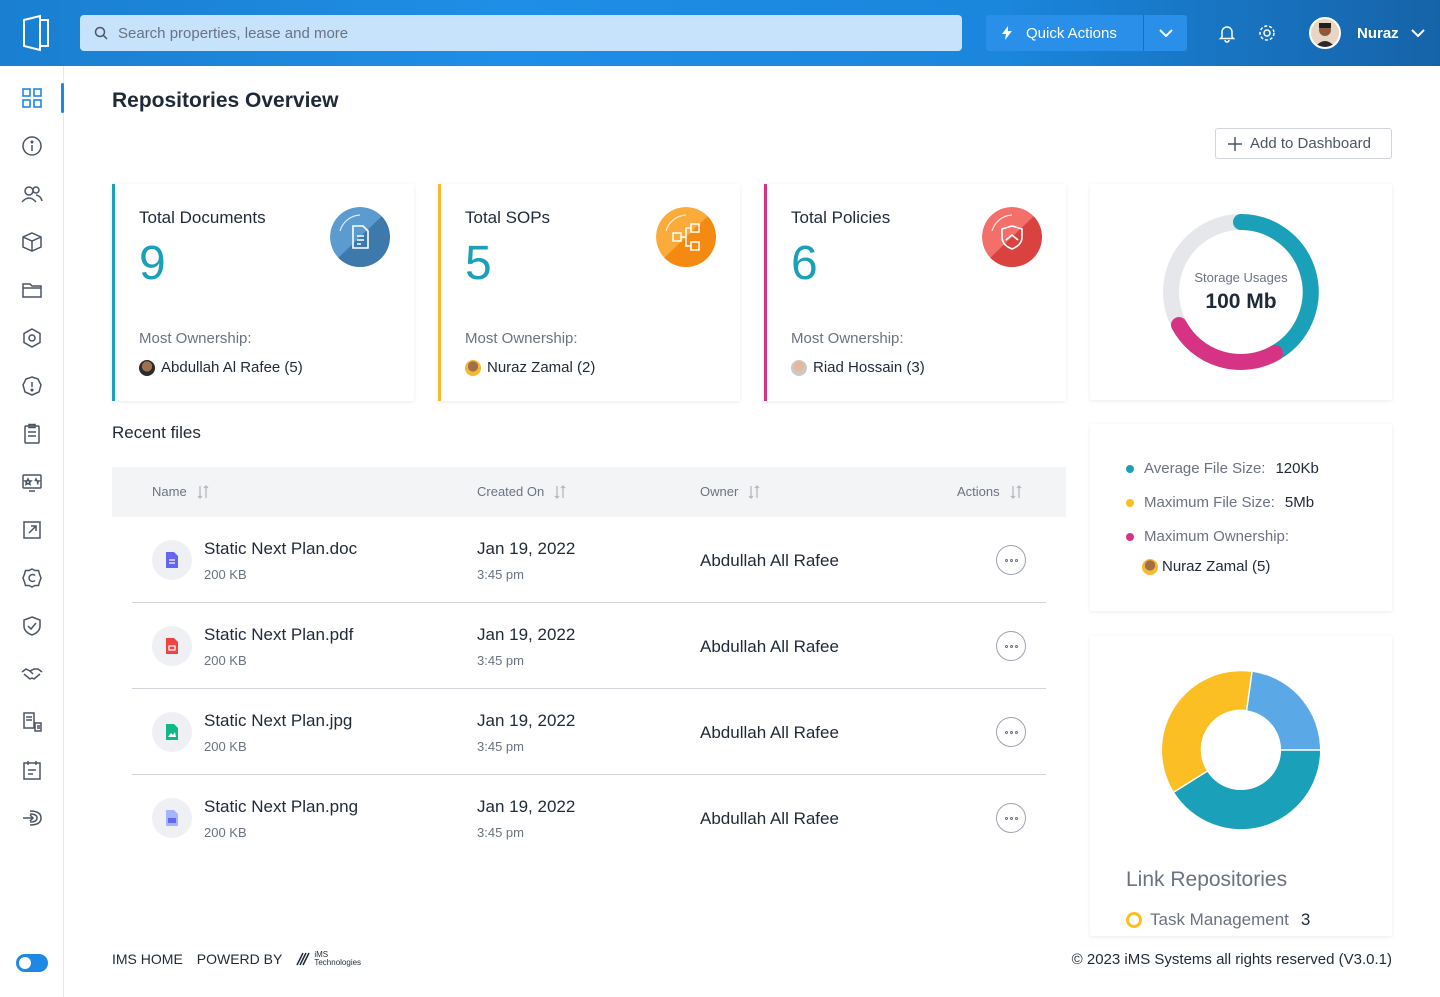 The width and height of the screenshot is (1440, 997). I want to click on alert-icon, so click(32, 386).